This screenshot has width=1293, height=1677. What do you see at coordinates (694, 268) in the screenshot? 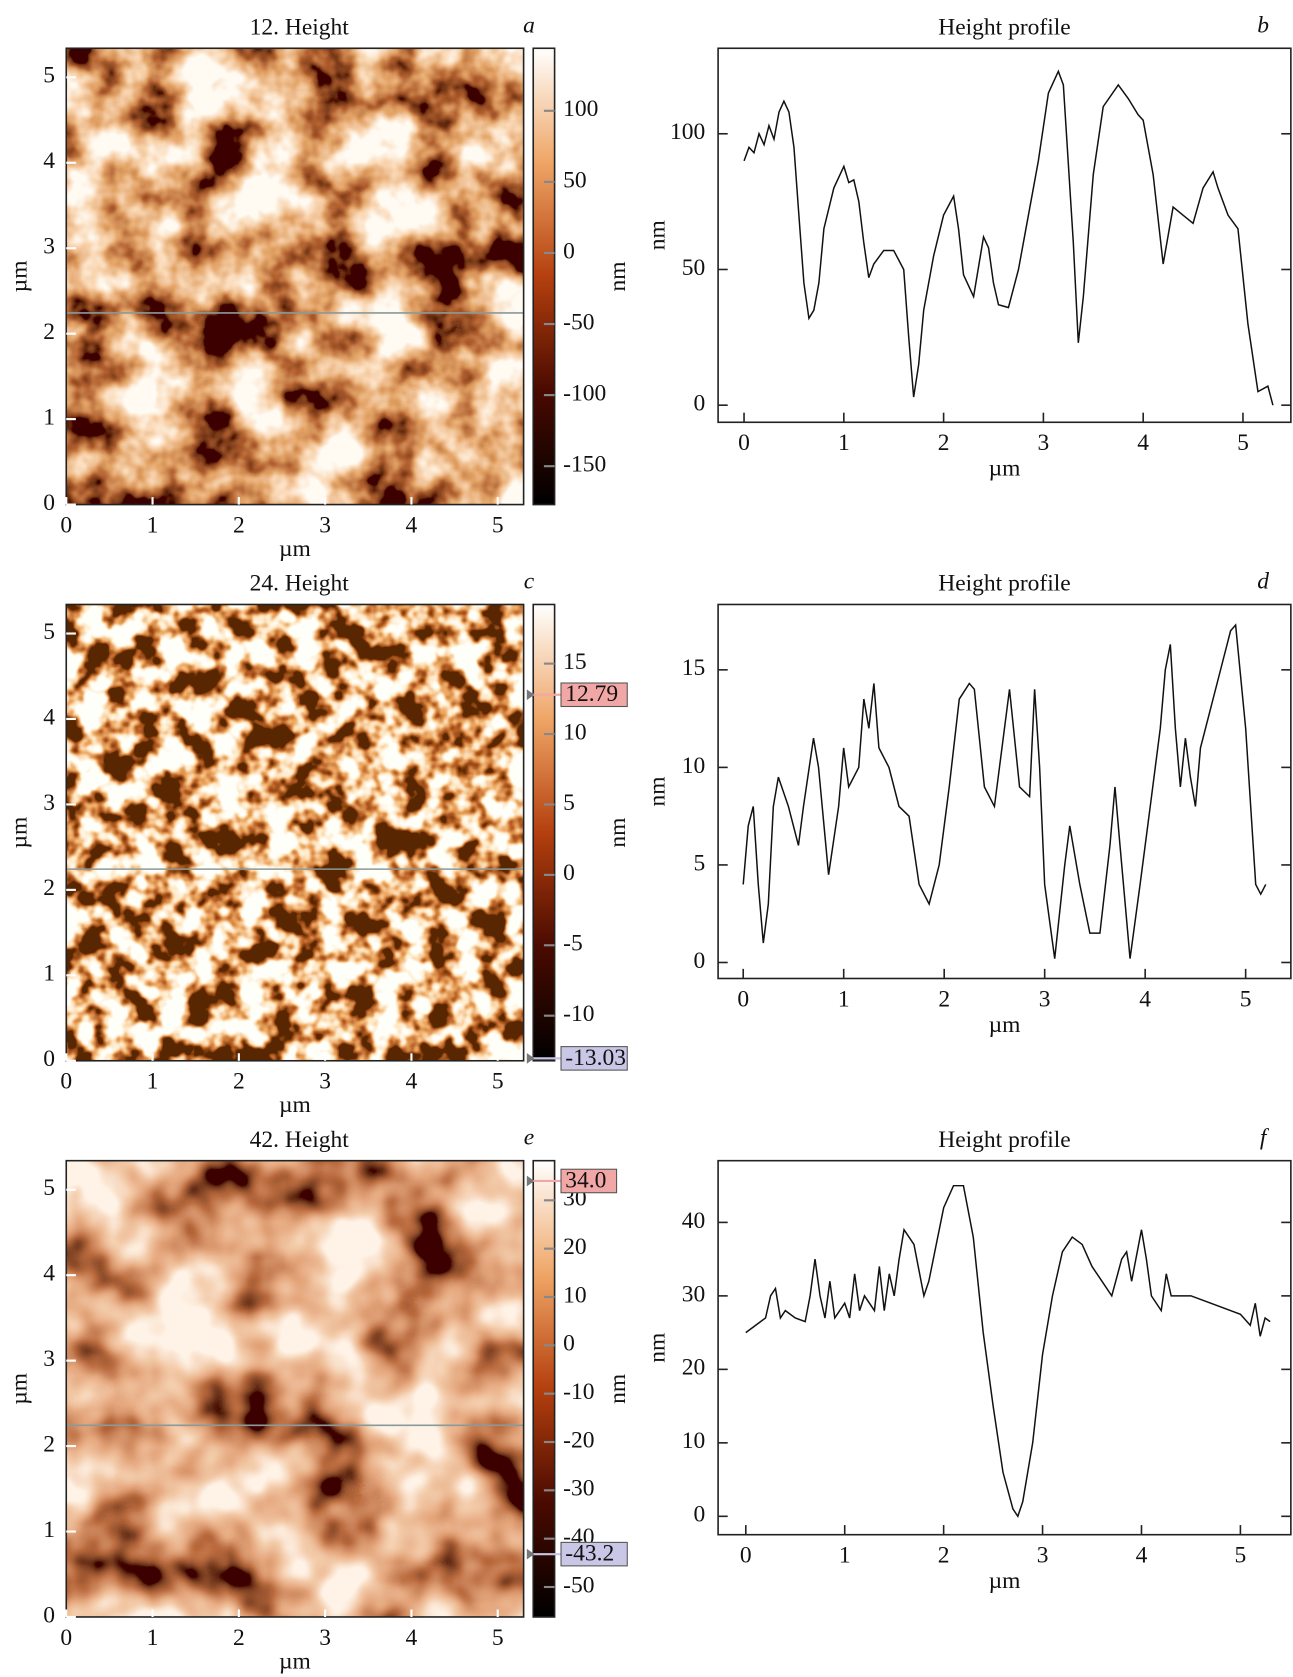
I see `y-tick-label: 50` at bounding box center [694, 268].